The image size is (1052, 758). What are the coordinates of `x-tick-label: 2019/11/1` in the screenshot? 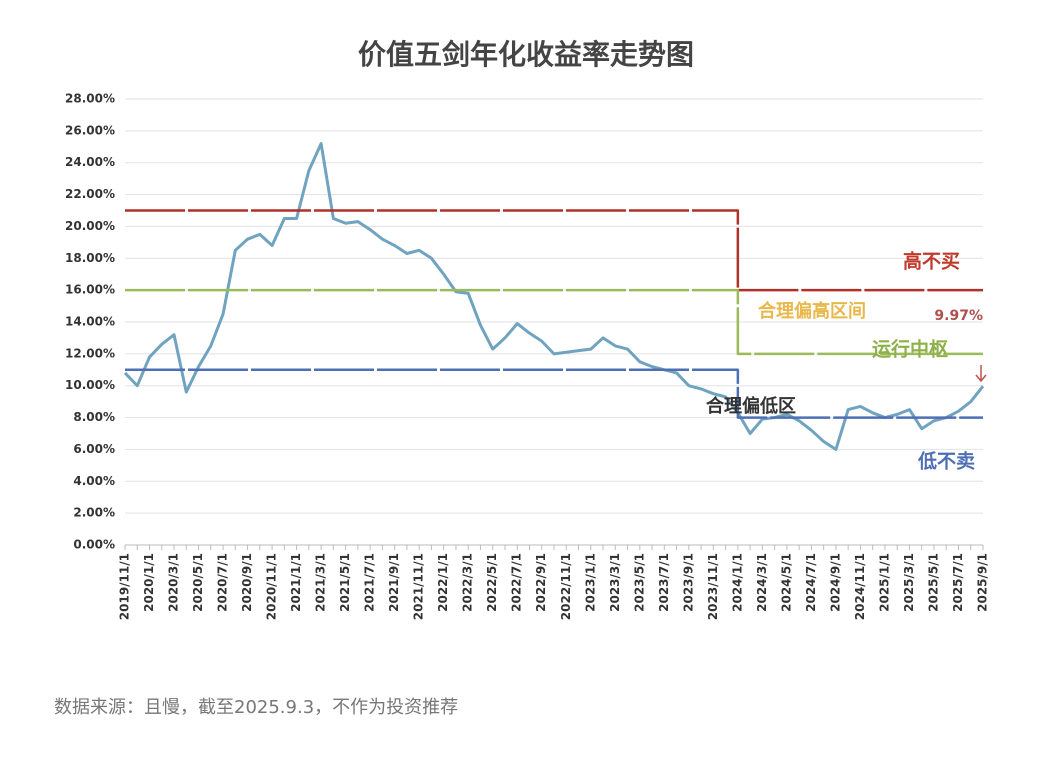 It's located at (125, 586).